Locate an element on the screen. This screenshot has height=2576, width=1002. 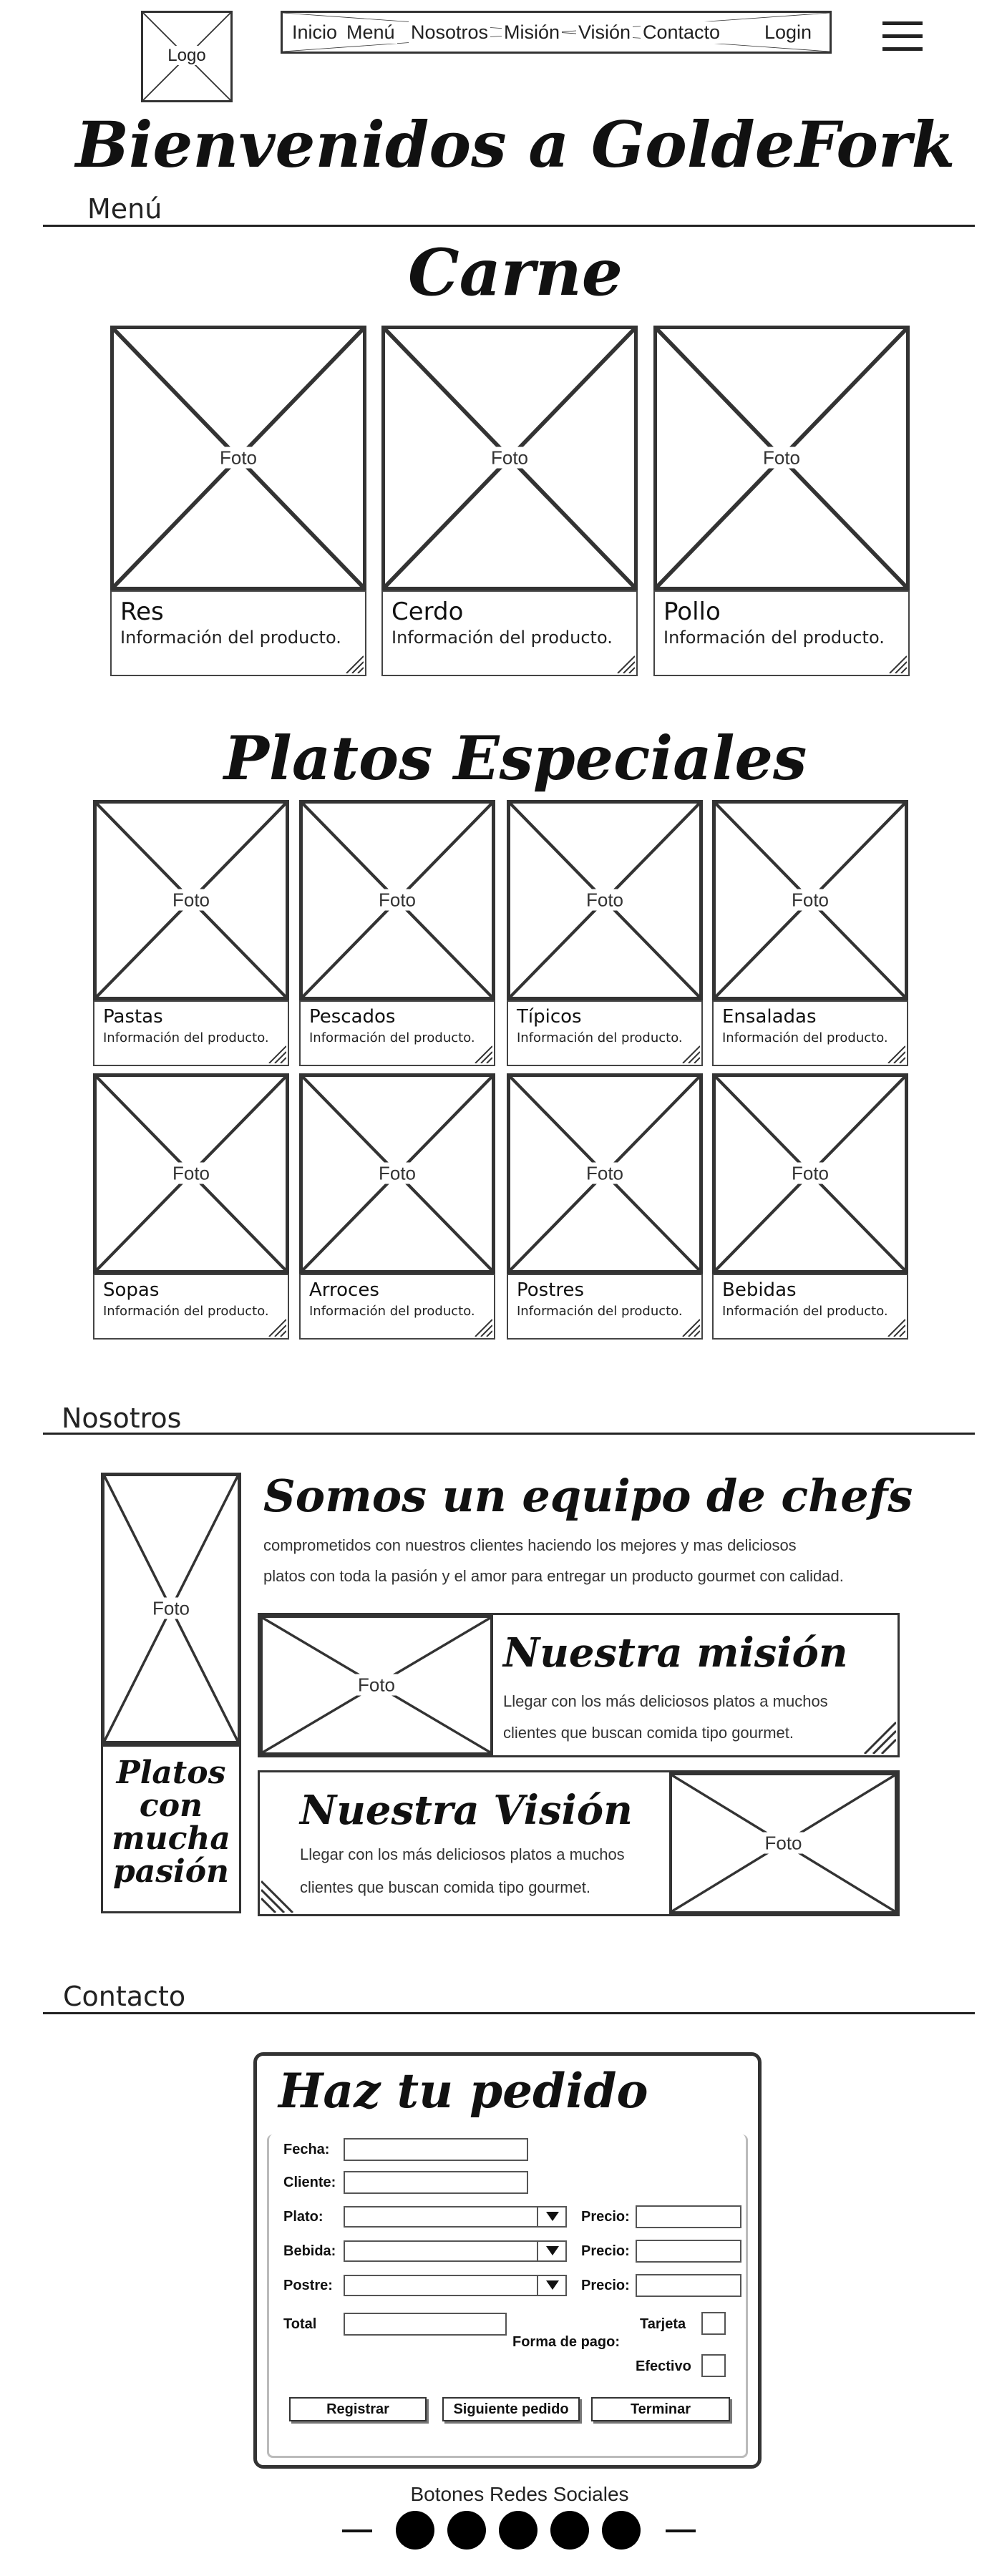
hamburger-icon is located at coordinates (903, 36).